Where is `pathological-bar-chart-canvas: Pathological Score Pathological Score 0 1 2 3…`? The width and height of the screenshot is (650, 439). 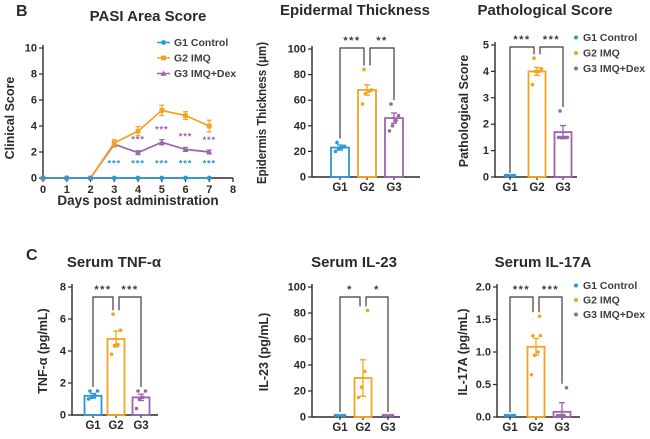 pathological-bar-chart-canvas: Pathological Score Pathological Score 0 1 2 3… is located at coordinates (551, 98).